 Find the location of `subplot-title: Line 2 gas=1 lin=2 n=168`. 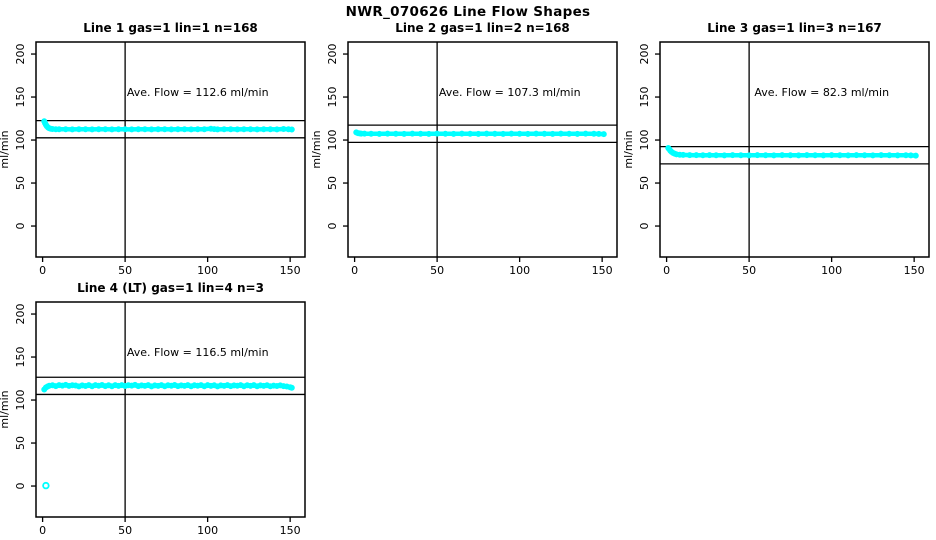

subplot-title: Line 2 gas=1 lin=2 n=168 is located at coordinates (482, 28).